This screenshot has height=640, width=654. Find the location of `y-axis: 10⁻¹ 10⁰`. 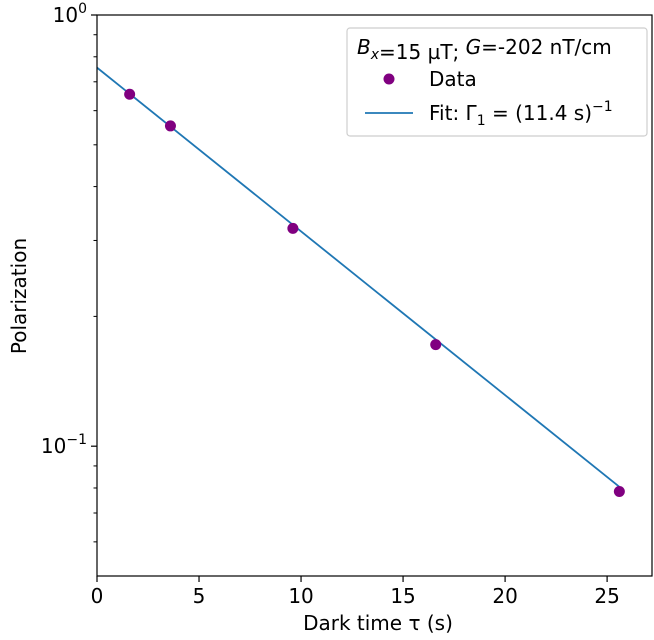

y-axis: 10⁻¹ 10⁰ is located at coordinates (69, 272).